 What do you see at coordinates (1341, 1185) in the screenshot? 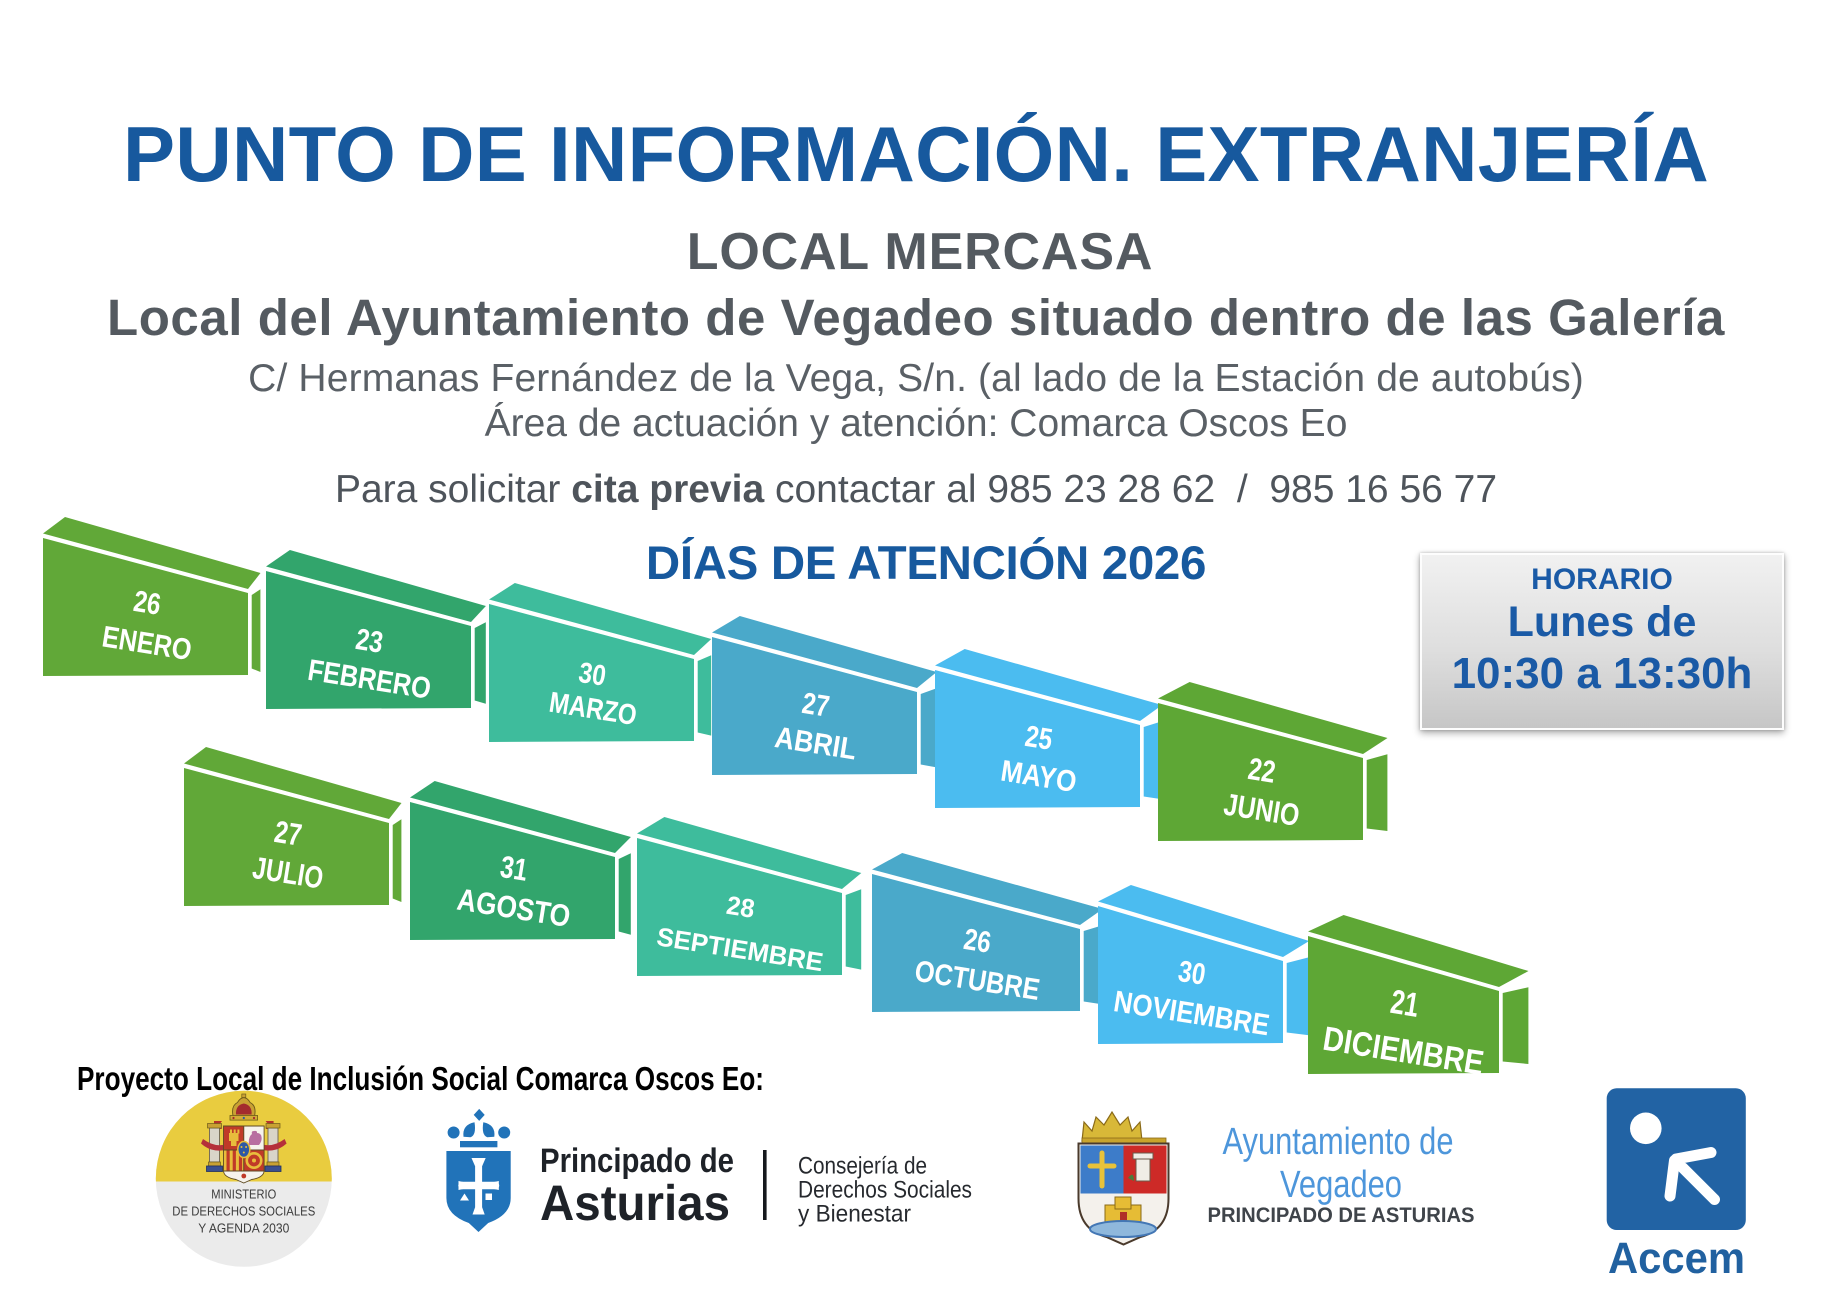
I see `svg-text: Vegadeo` at bounding box center [1341, 1185].